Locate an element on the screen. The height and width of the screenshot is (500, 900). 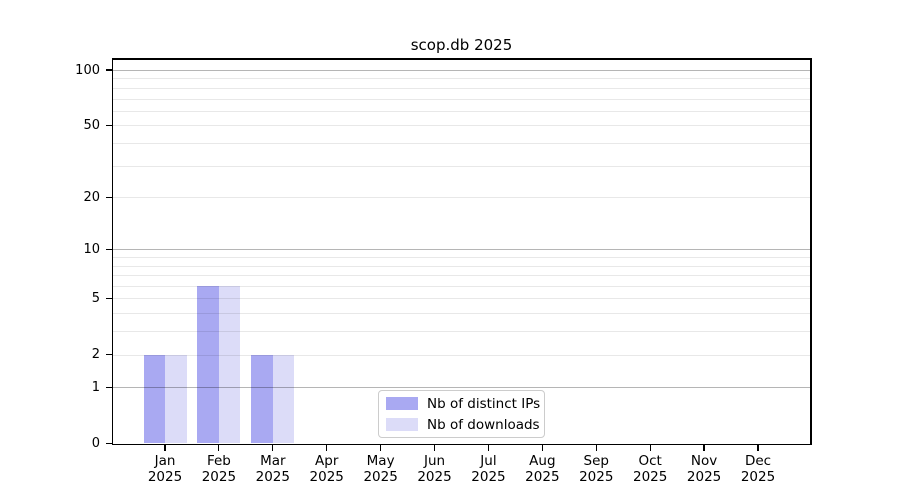
x-tick-label-mar: Mar 2025 is located at coordinates (273, 469).